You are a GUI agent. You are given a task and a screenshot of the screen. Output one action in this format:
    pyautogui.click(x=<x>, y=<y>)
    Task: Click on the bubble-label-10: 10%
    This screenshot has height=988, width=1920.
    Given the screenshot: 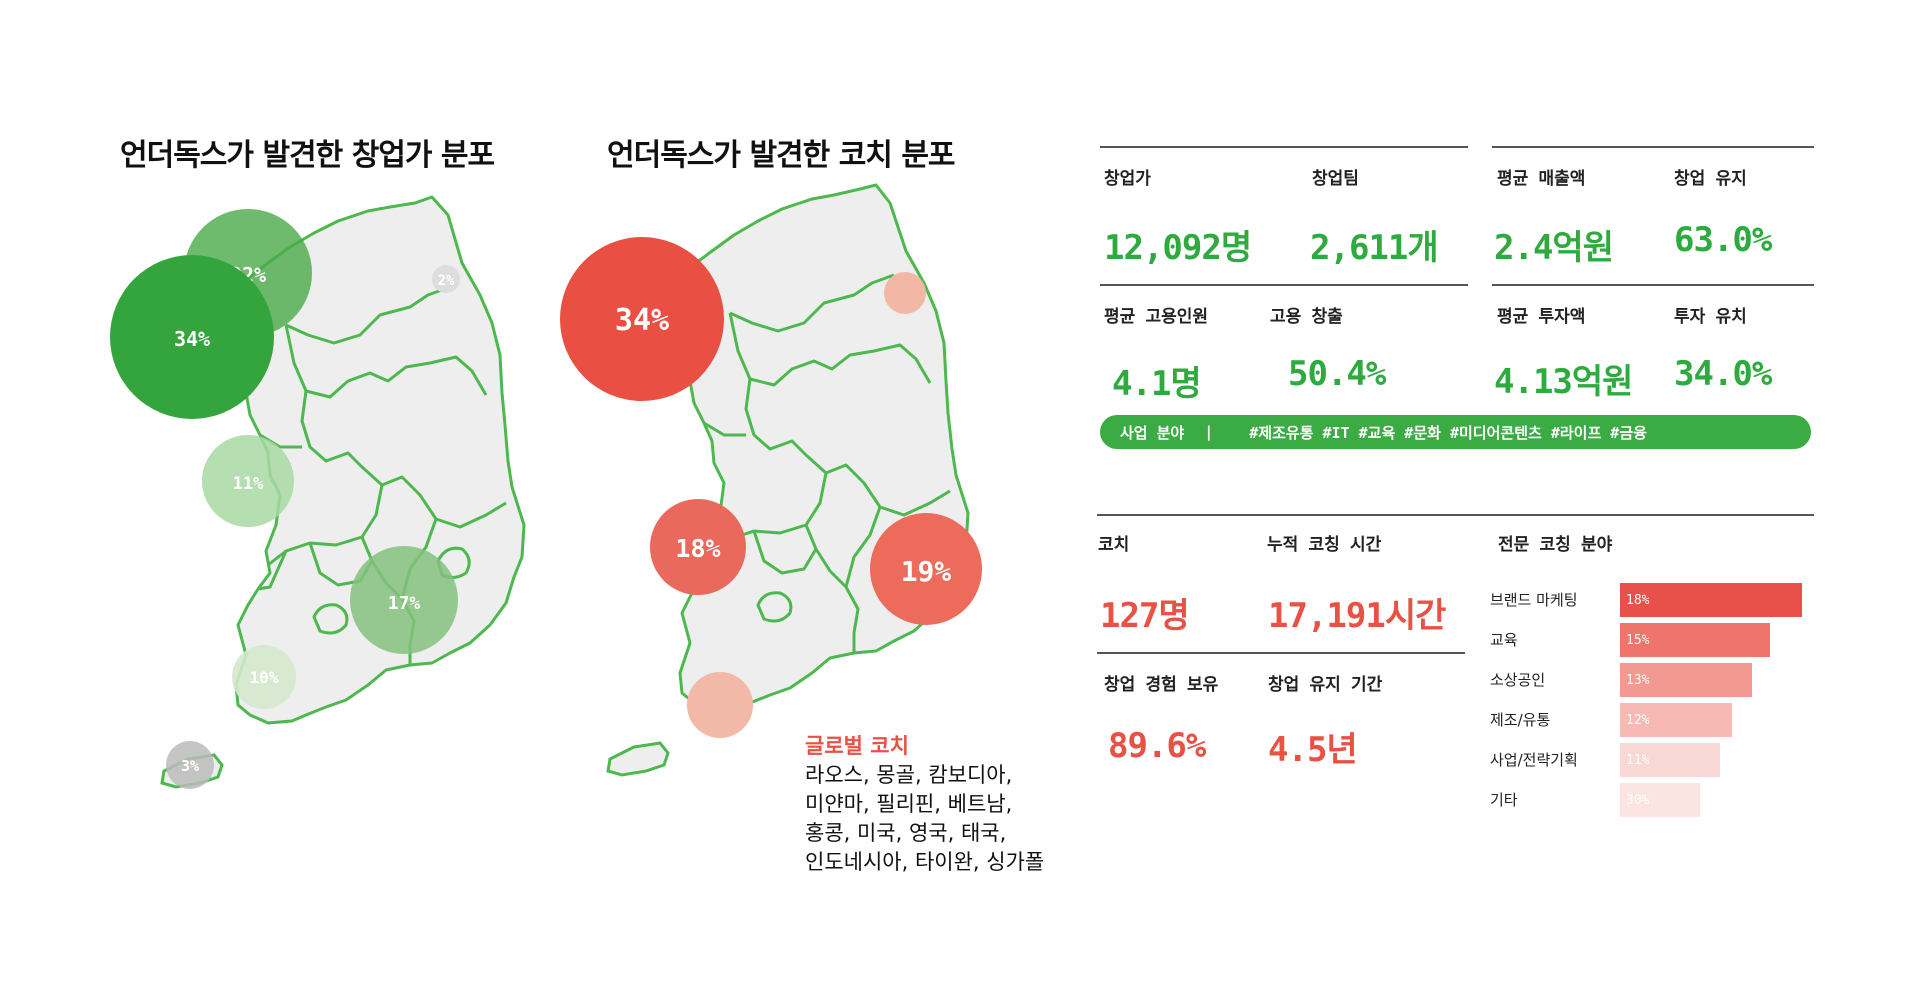 What is the action you would take?
    pyautogui.click(x=264, y=677)
    